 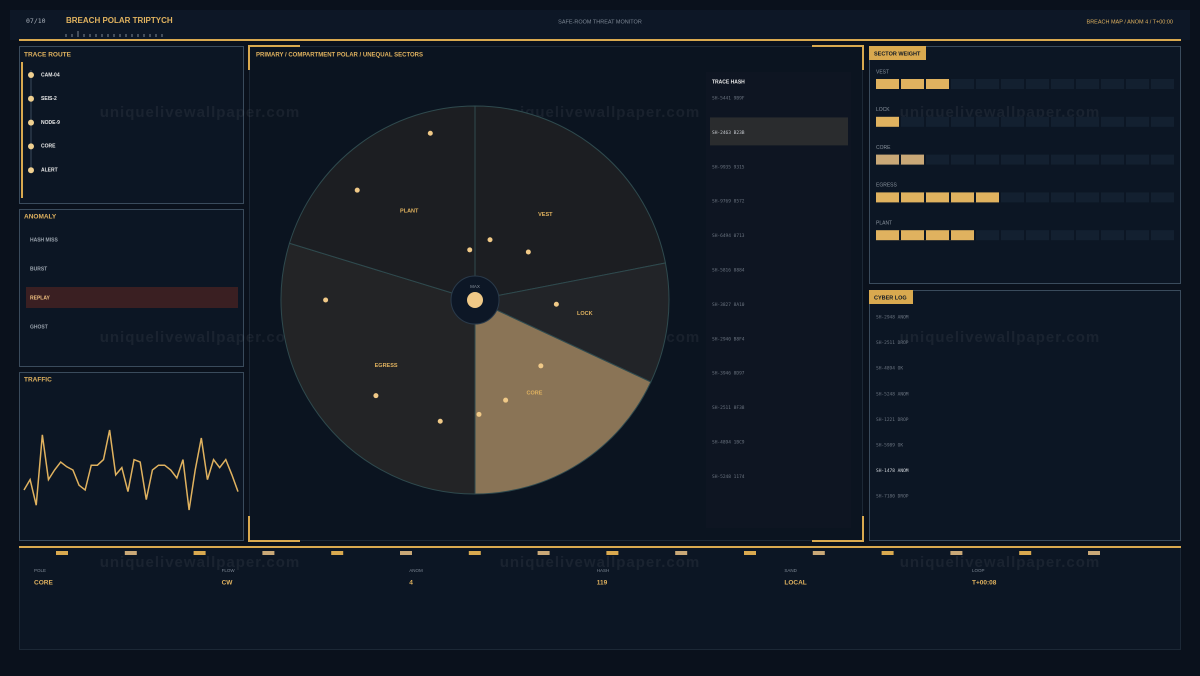 I want to click on sector-label: LOCK, so click(x=585, y=314).